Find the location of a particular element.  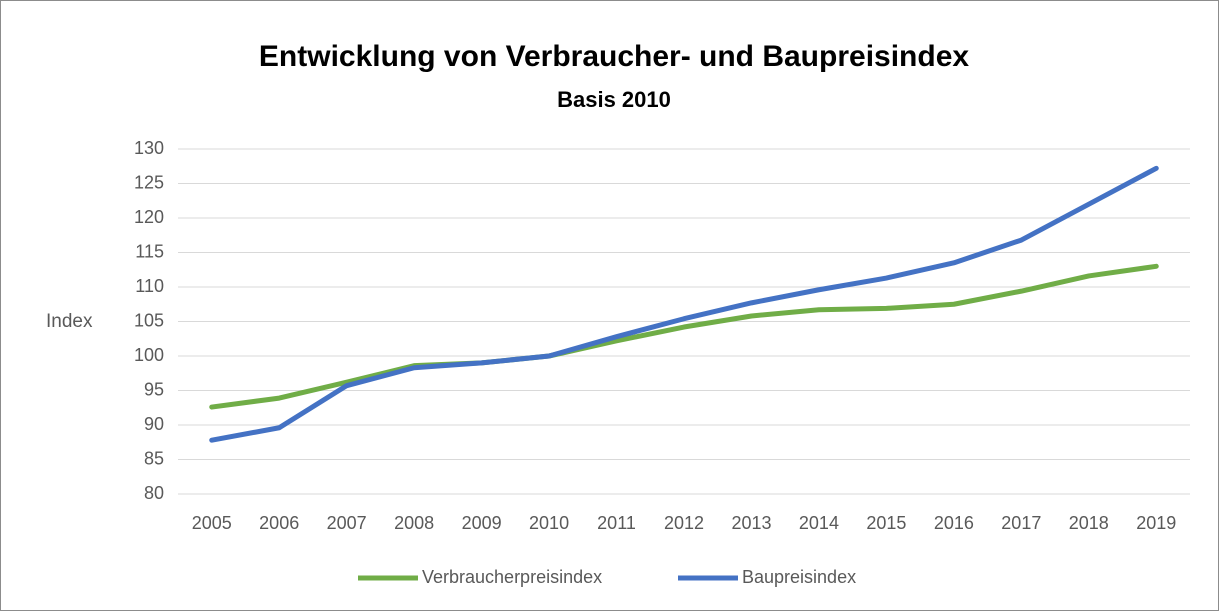

x-tick-label: 2008 is located at coordinates (414, 523).